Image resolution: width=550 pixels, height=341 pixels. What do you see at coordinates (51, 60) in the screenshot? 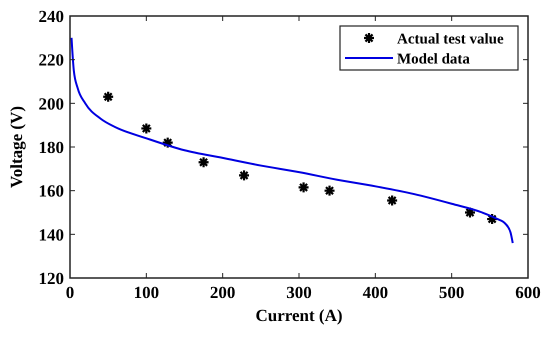
I see `y-tick-label: 220` at bounding box center [51, 60].